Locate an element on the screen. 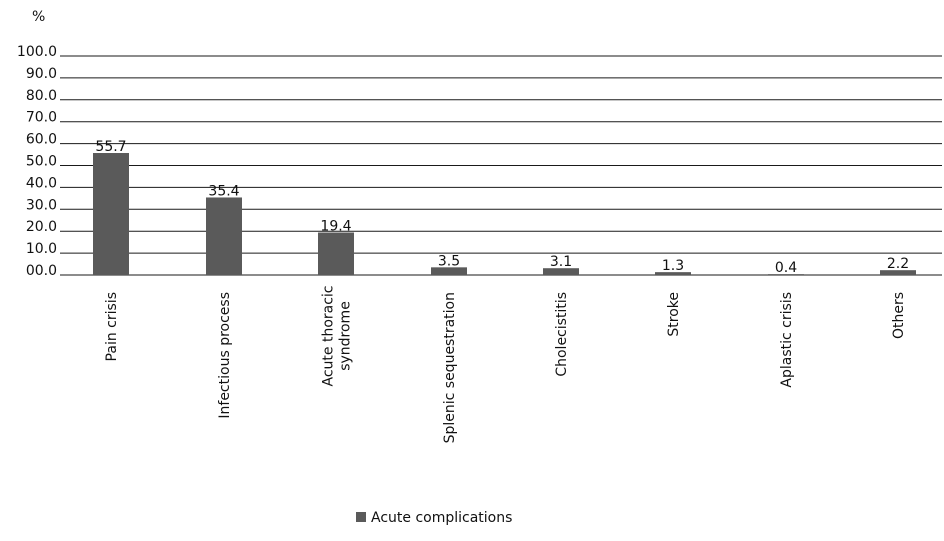  category-label-line: Cholecistitis is located at coordinates (562, 334).